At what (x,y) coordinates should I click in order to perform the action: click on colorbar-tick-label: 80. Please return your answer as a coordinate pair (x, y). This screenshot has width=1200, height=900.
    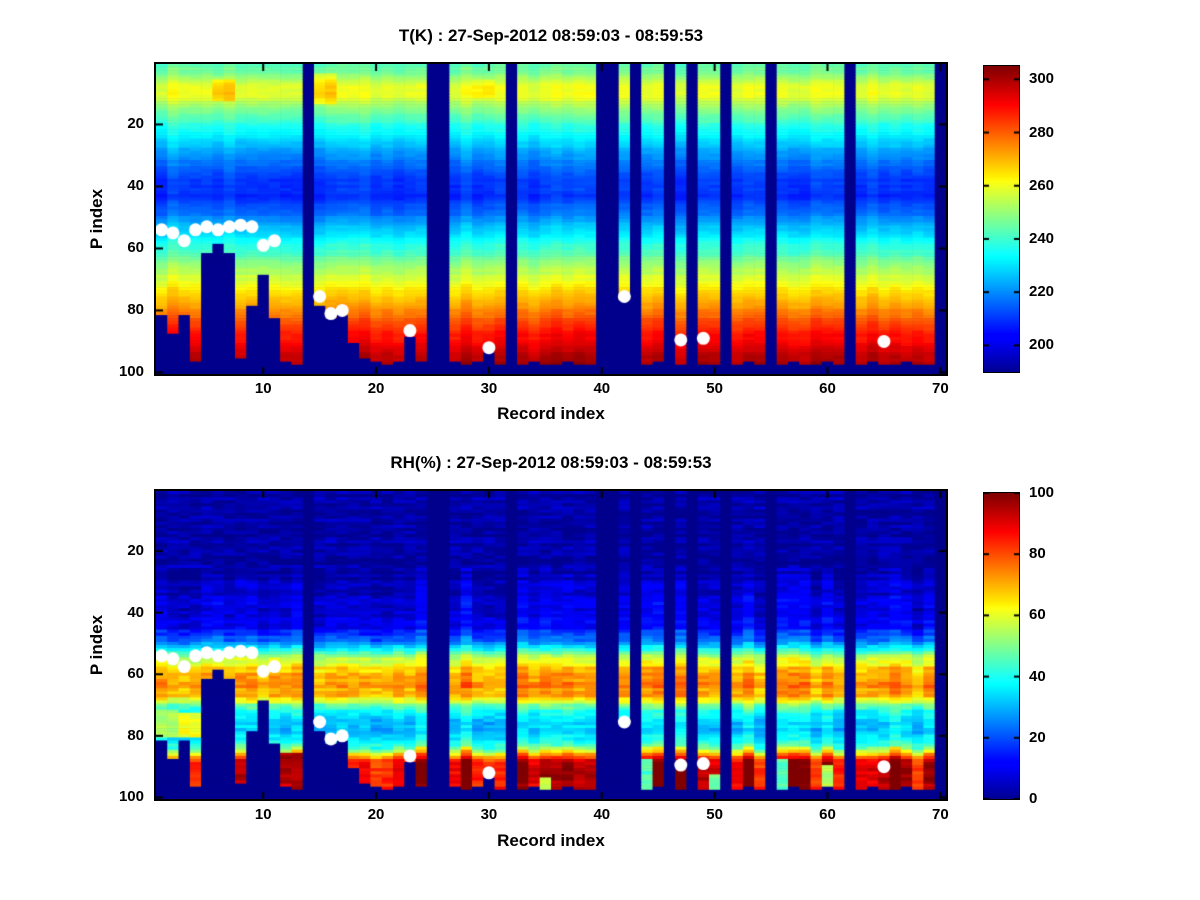
    Looking at the image, I should click on (1037, 554).